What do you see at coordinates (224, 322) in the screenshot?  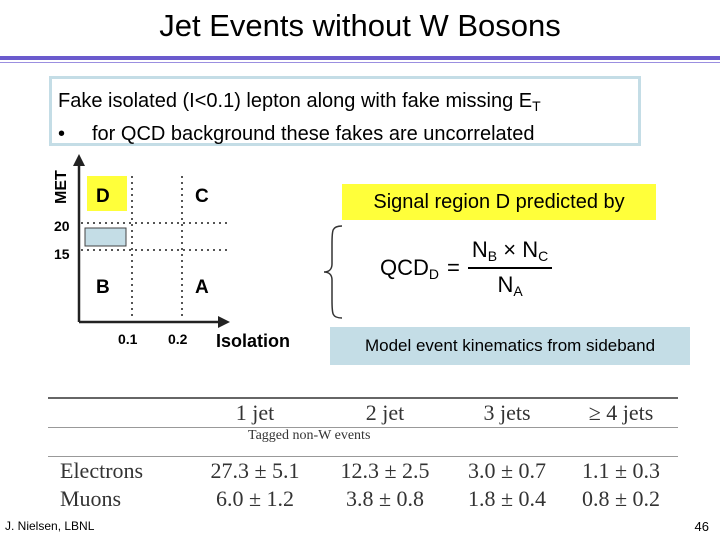 I see `x-axis-arrow-icon` at bounding box center [224, 322].